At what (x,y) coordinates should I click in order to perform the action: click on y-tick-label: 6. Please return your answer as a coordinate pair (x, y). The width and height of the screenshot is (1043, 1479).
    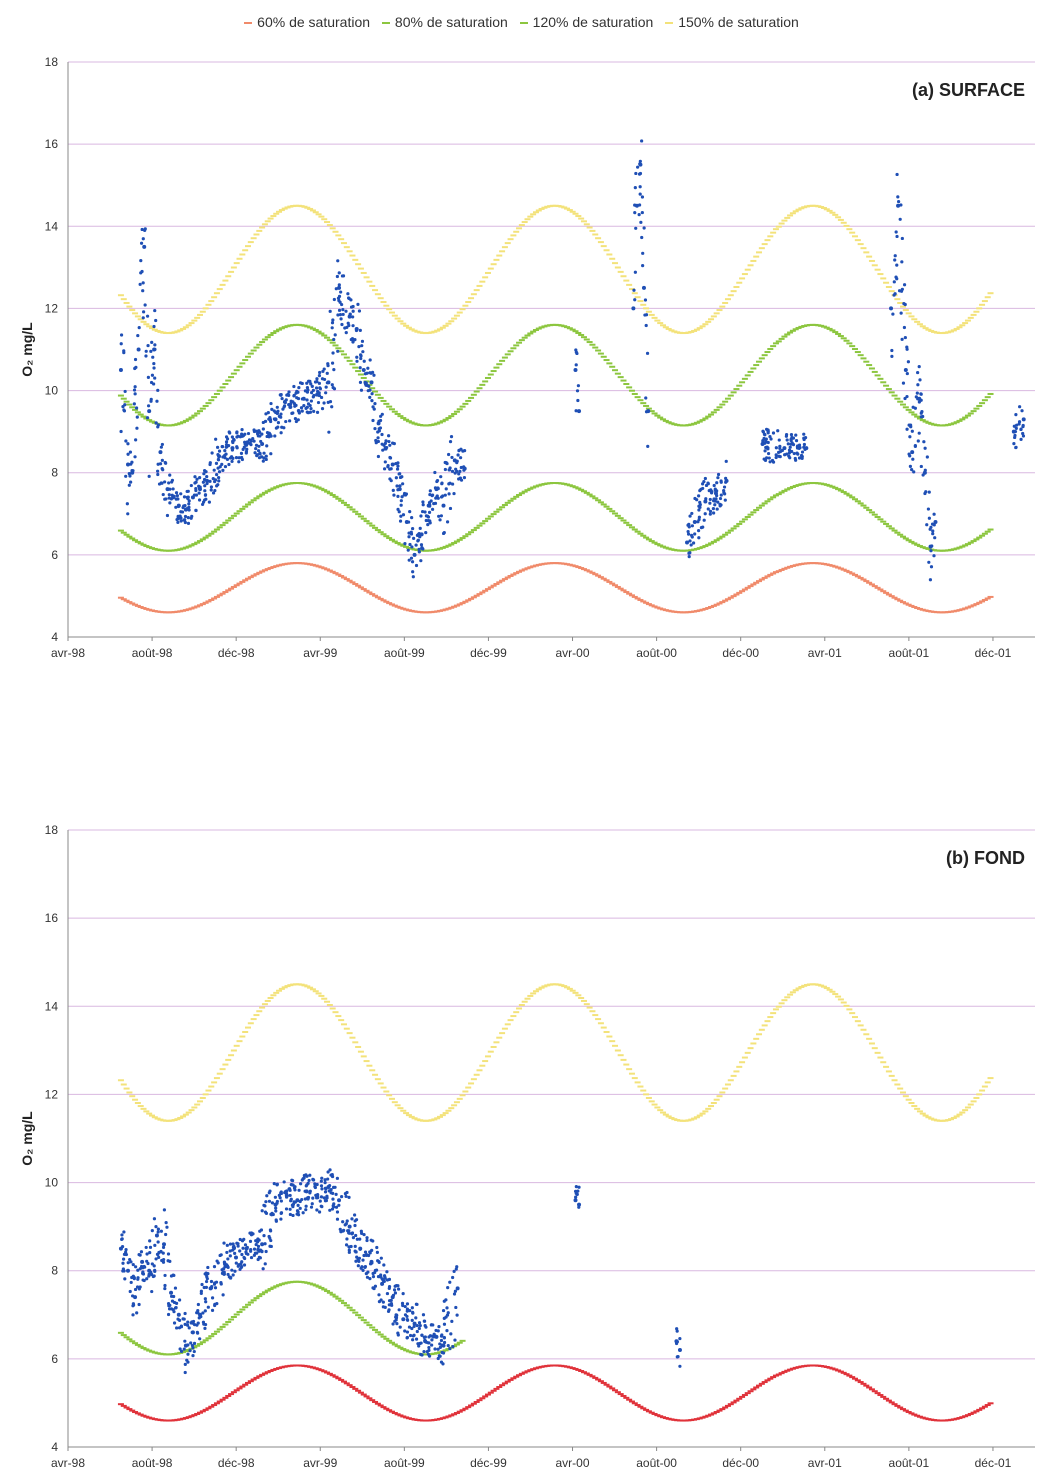
    Looking at the image, I should click on (54, 1359).